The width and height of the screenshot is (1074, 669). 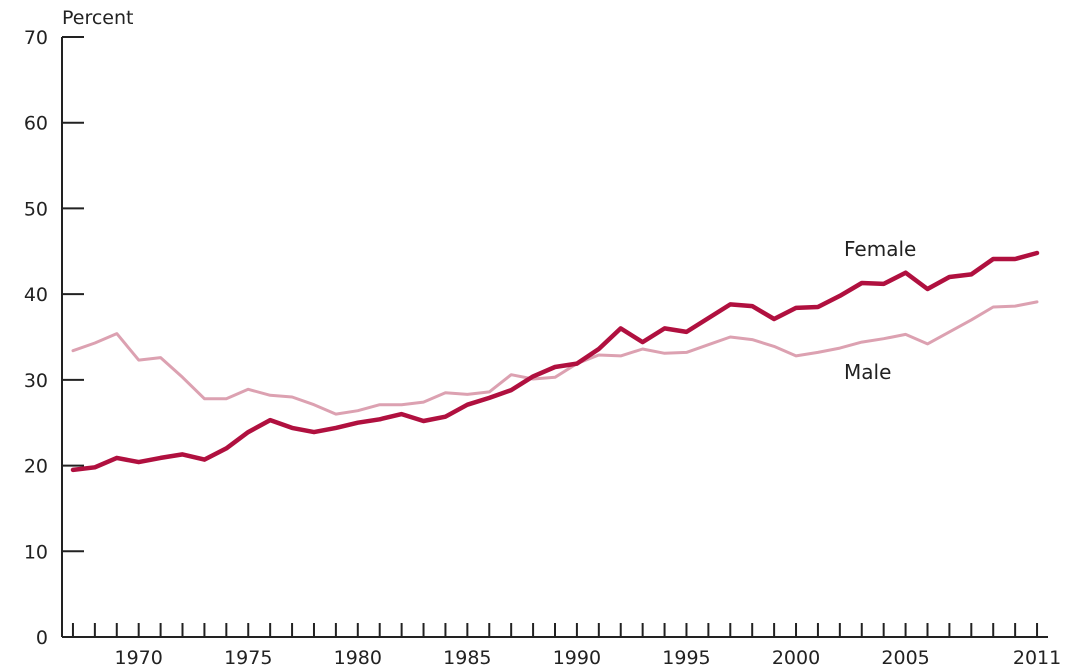 I want to click on y-tick-label: 20, so click(x=36, y=467).